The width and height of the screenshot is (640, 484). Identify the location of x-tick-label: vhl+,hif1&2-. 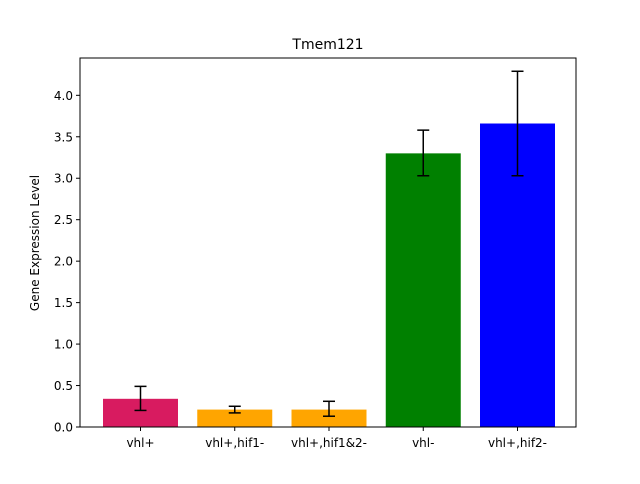
(329, 443).